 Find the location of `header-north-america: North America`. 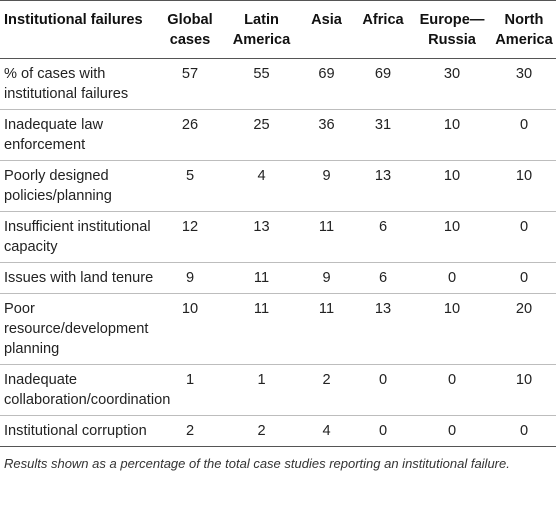

header-north-america: North America is located at coordinates (524, 29).